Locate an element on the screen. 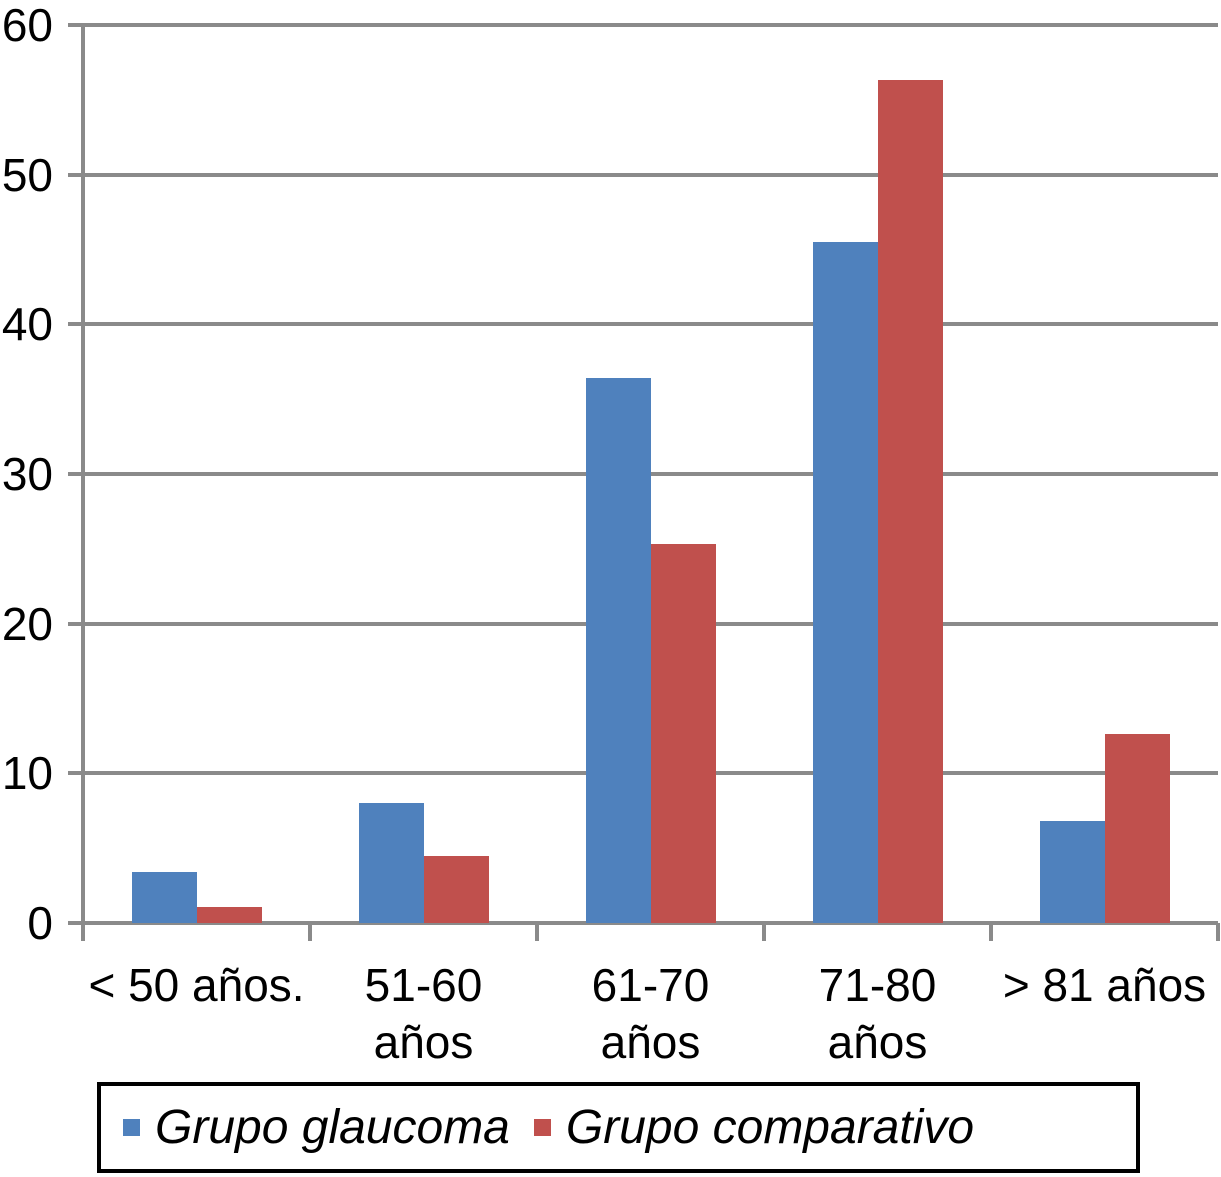 The width and height of the screenshot is (1221, 1177). y-axis-tick-label: 40 is located at coordinates (27, 324).